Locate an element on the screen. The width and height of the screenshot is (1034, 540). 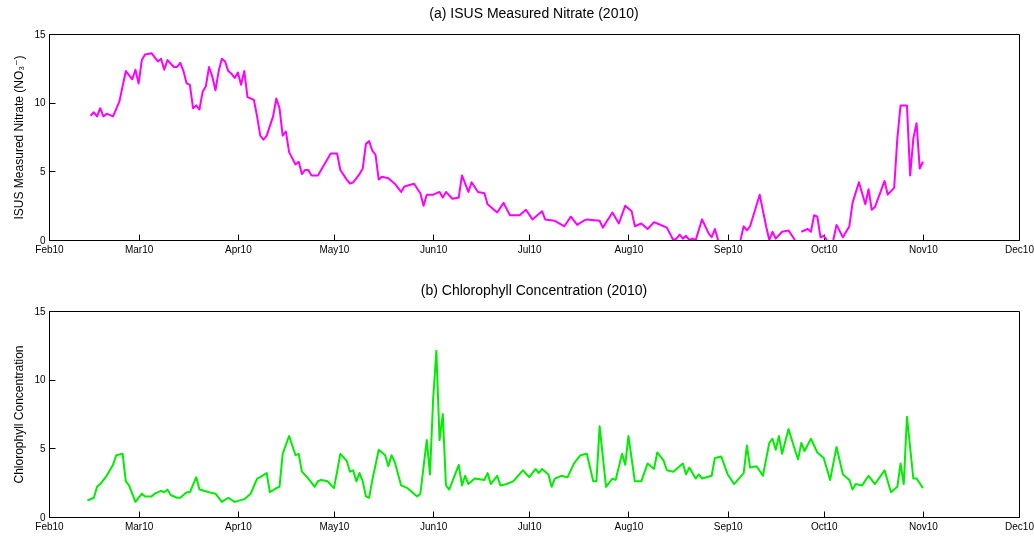
chart-title: (b) Chlorophyll Concentration (2010) is located at coordinates (534, 290).